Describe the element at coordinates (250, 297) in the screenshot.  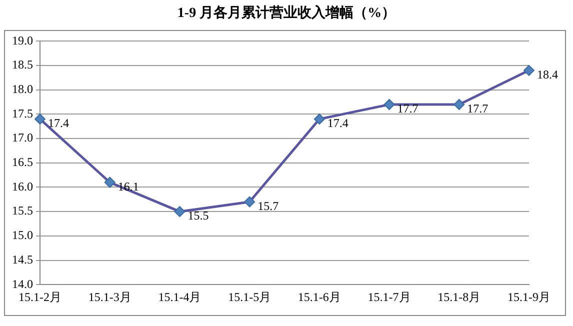
I see `x-tick-label: 15.1-5月` at that location.